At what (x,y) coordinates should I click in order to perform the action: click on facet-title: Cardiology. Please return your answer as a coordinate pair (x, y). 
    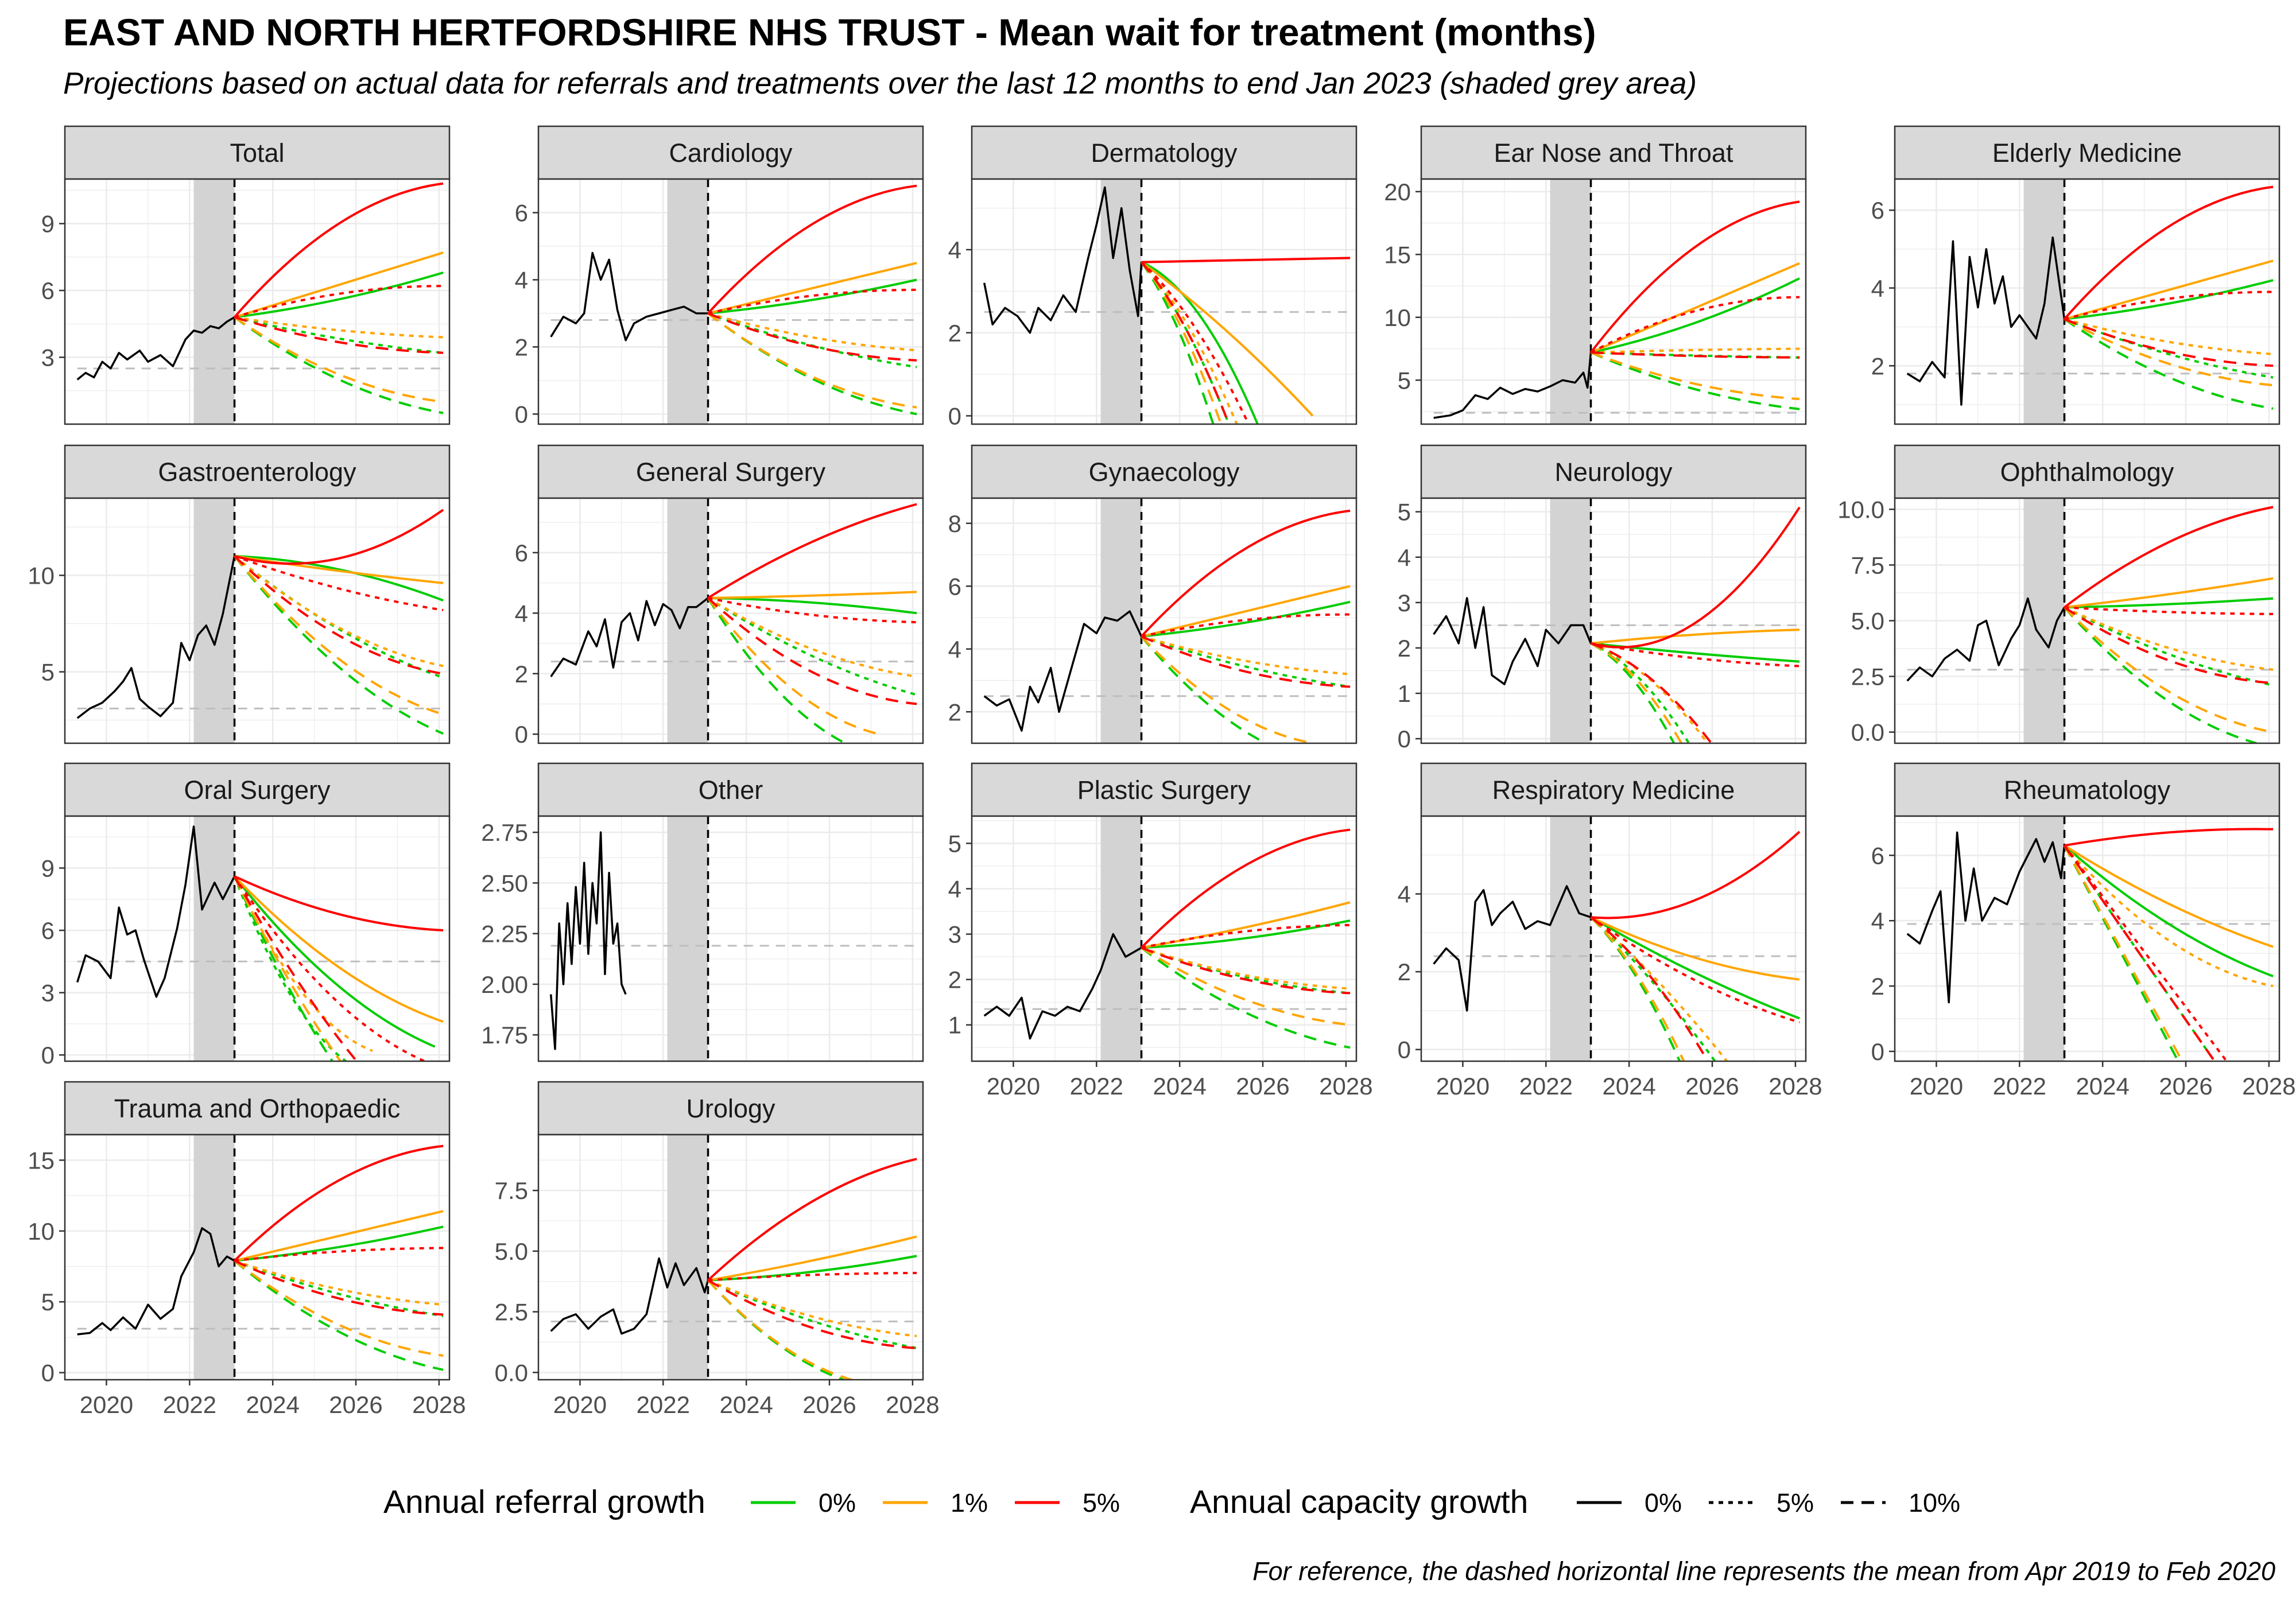
    Looking at the image, I should click on (731, 153).